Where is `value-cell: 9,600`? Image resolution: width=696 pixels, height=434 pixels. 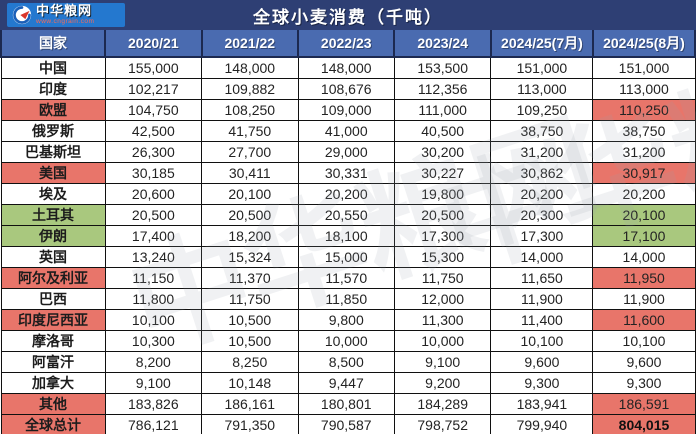 value-cell: 9,600 is located at coordinates (542, 362).